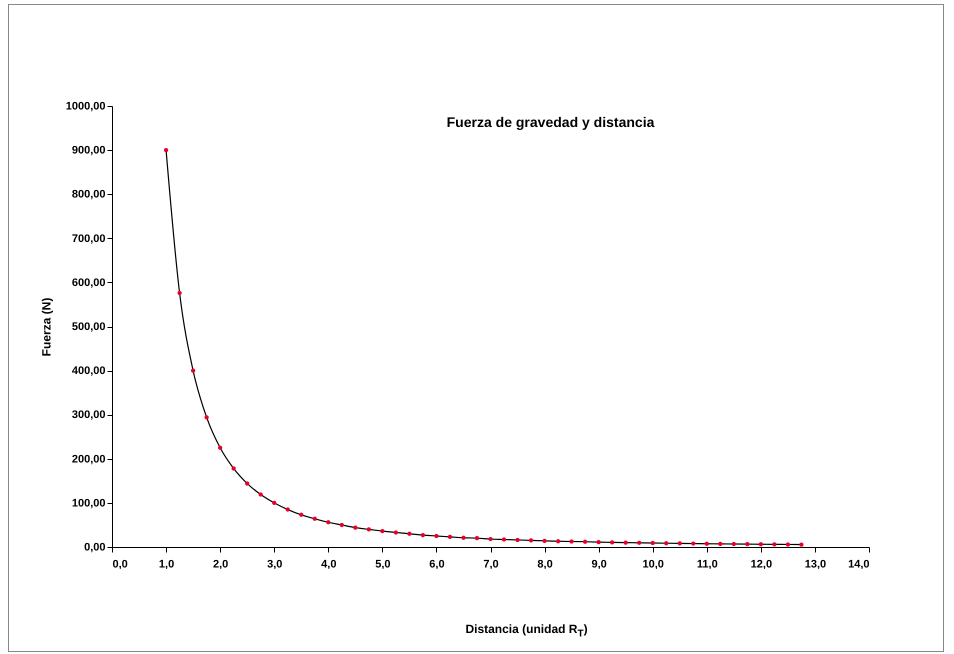 Image resolution: width=954 pixels, height=654 pixels. What do you see at coordinates (599, 564) in the screenshot?
I see `x-tick-label: 9,0` at bounding box center [599, 564].